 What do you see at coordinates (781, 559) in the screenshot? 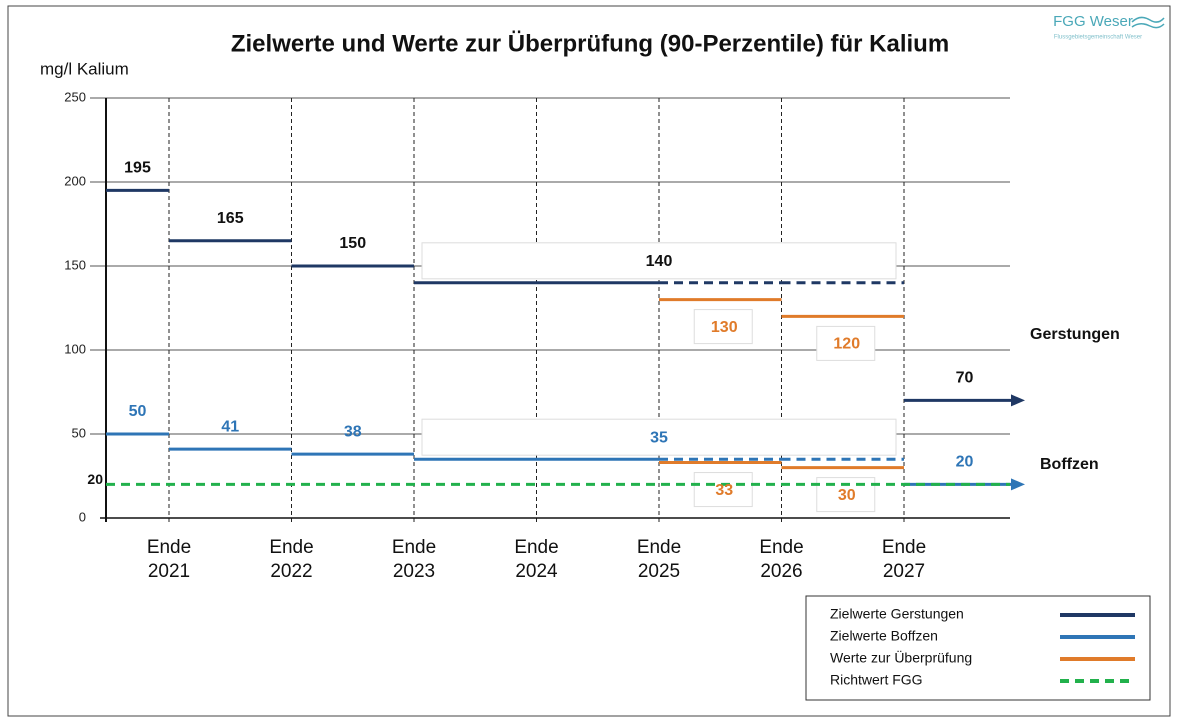
I see `x-tick-label: Ende 2026` at bounding box center [781, 559].